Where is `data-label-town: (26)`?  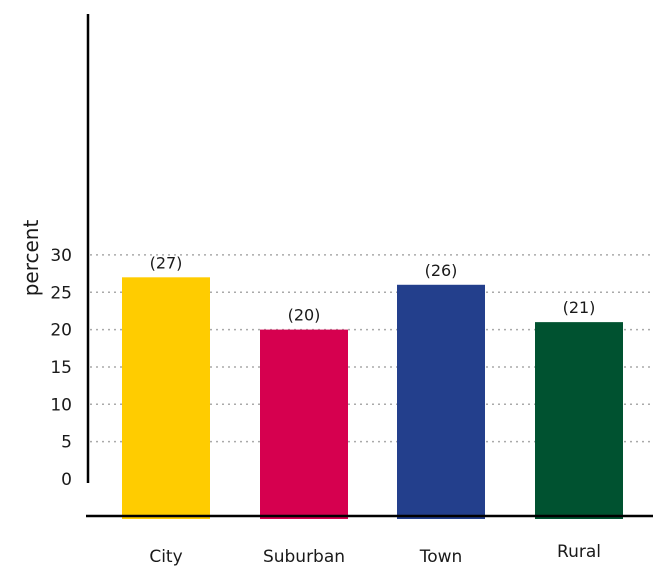 data-label-town: (26) is located at coordinates (441, 270).